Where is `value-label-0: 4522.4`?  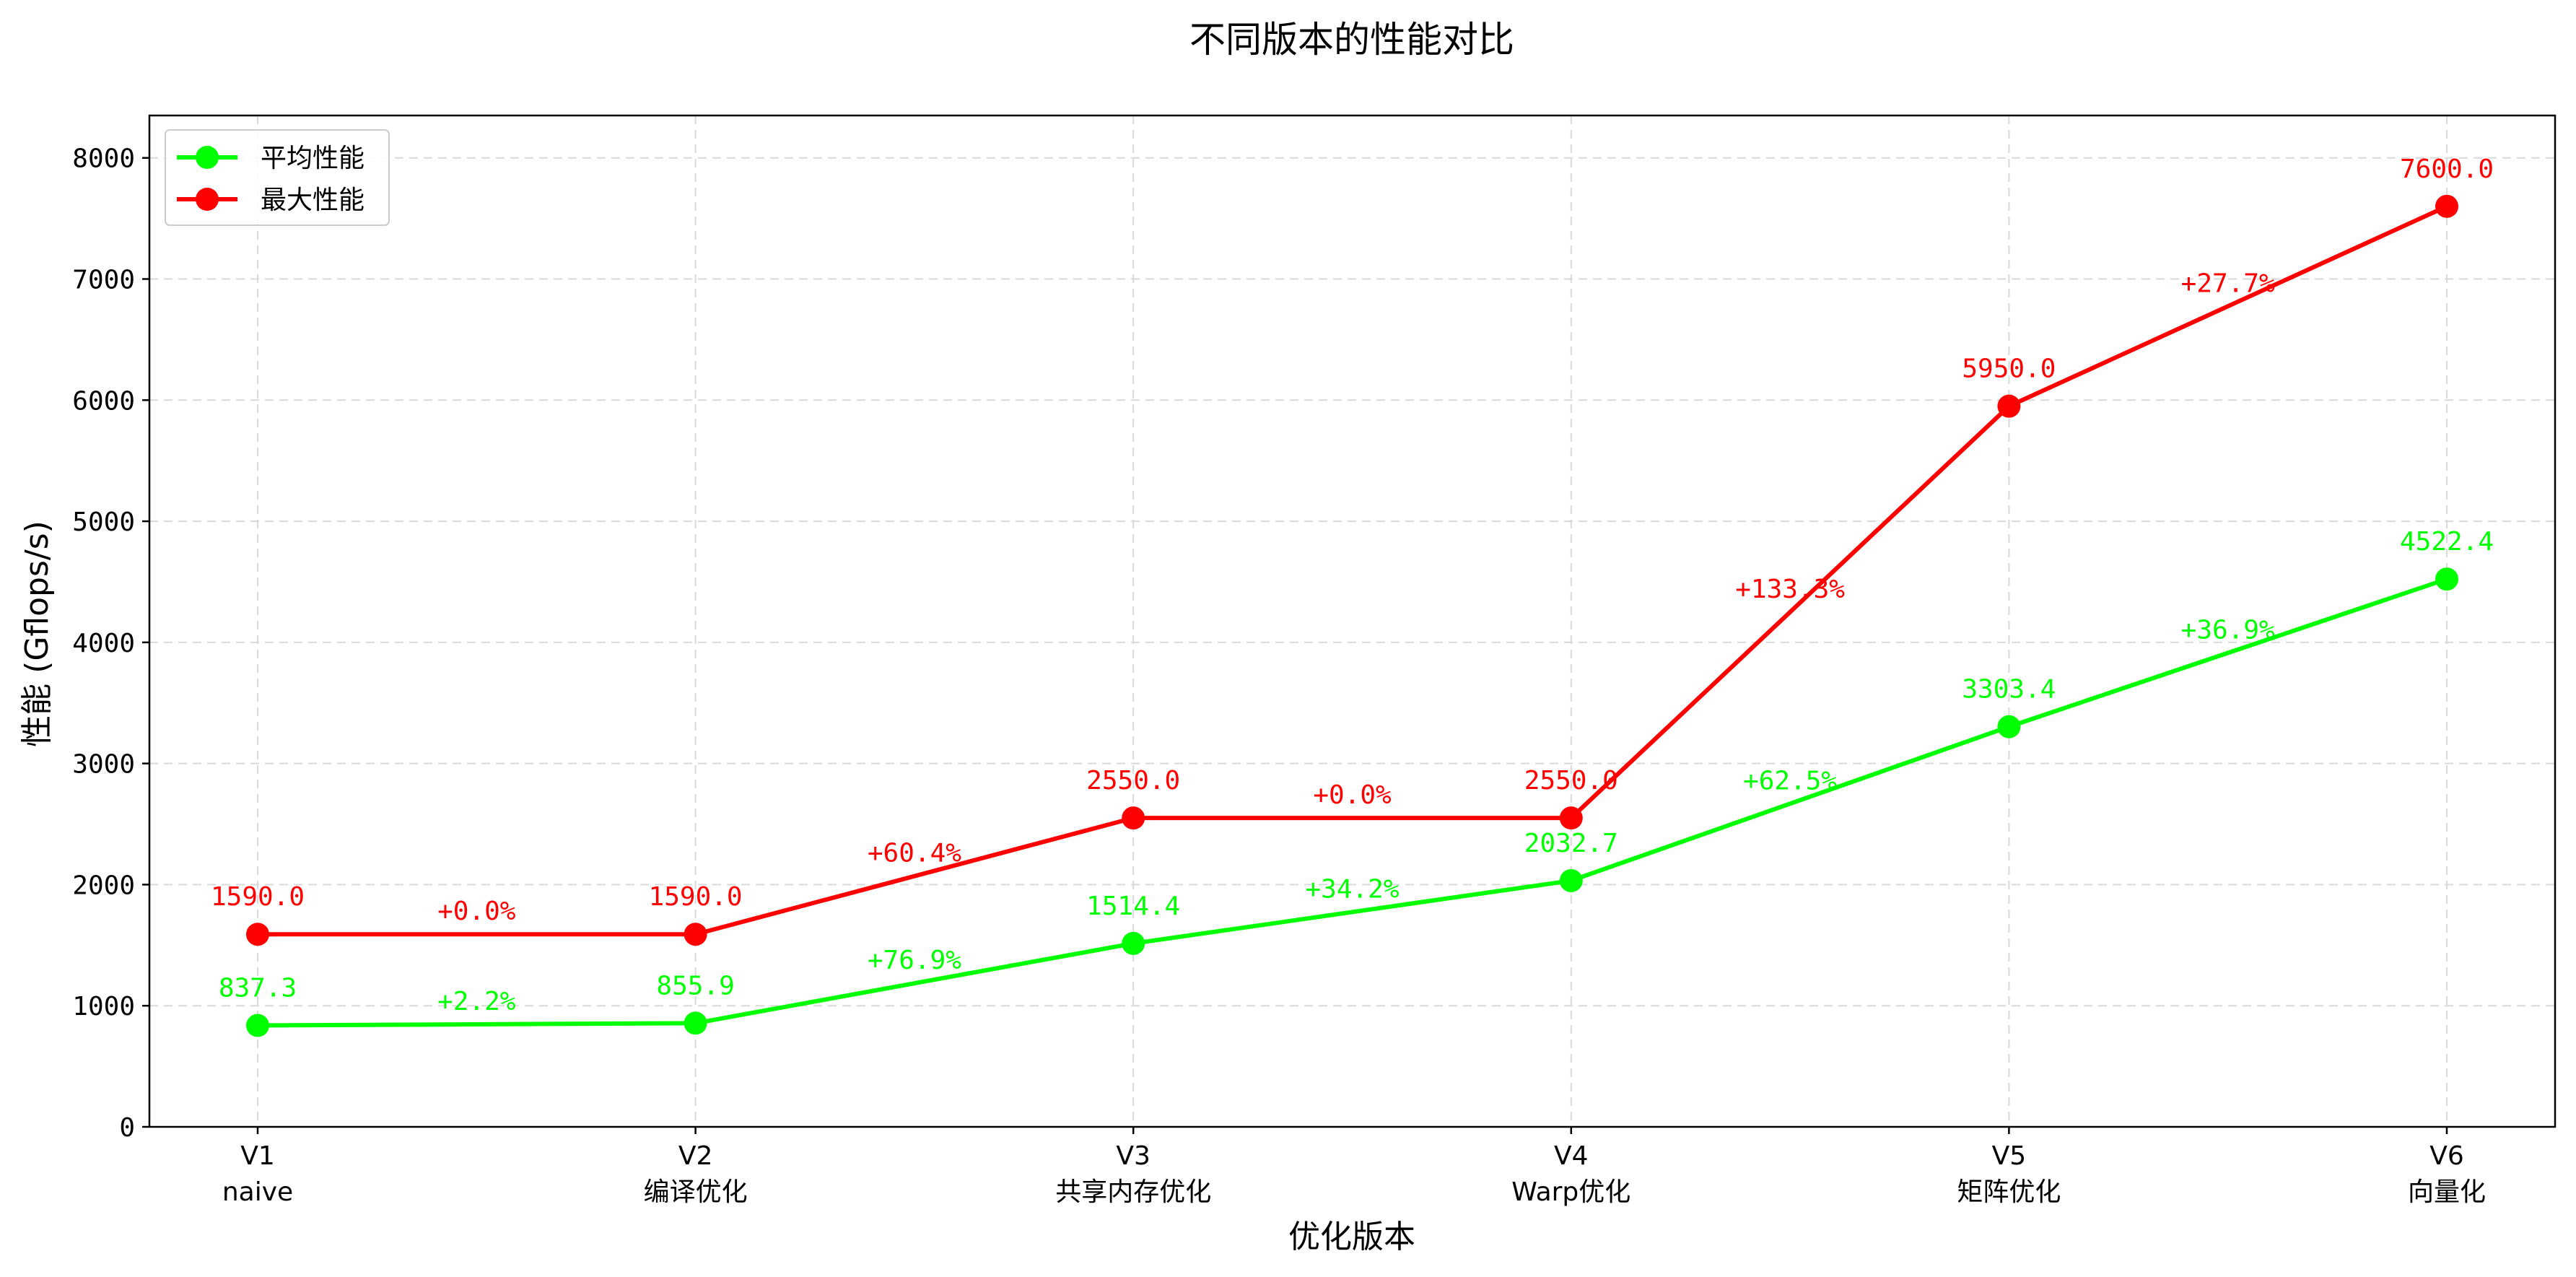
value-label-0: 4522.4 is located at coordinates (2447, 542).